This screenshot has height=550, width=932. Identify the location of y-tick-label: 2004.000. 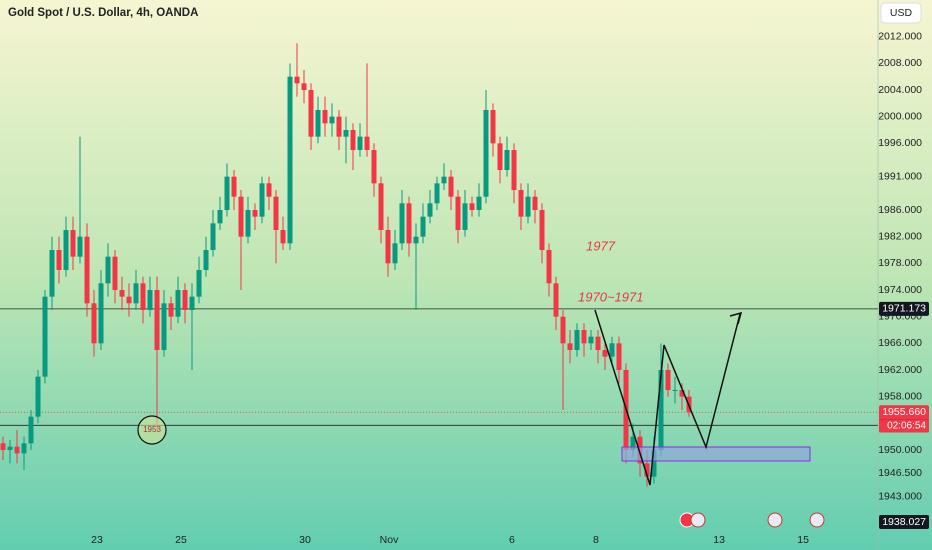
(900, 90).